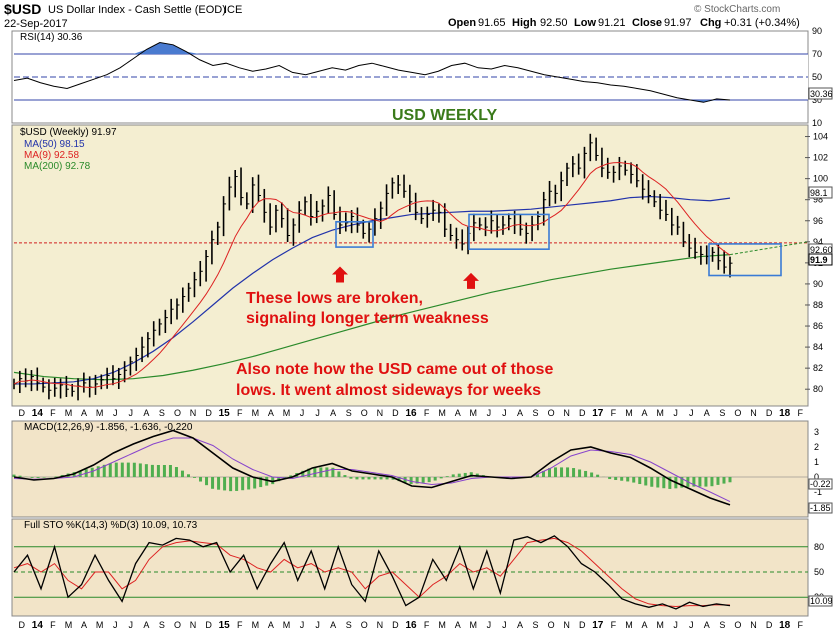 This screenshot has height=634, width=833. Describe the element at coordinates (818, 284) in the screenshot. I see `price-tick-label: 90` at that location.